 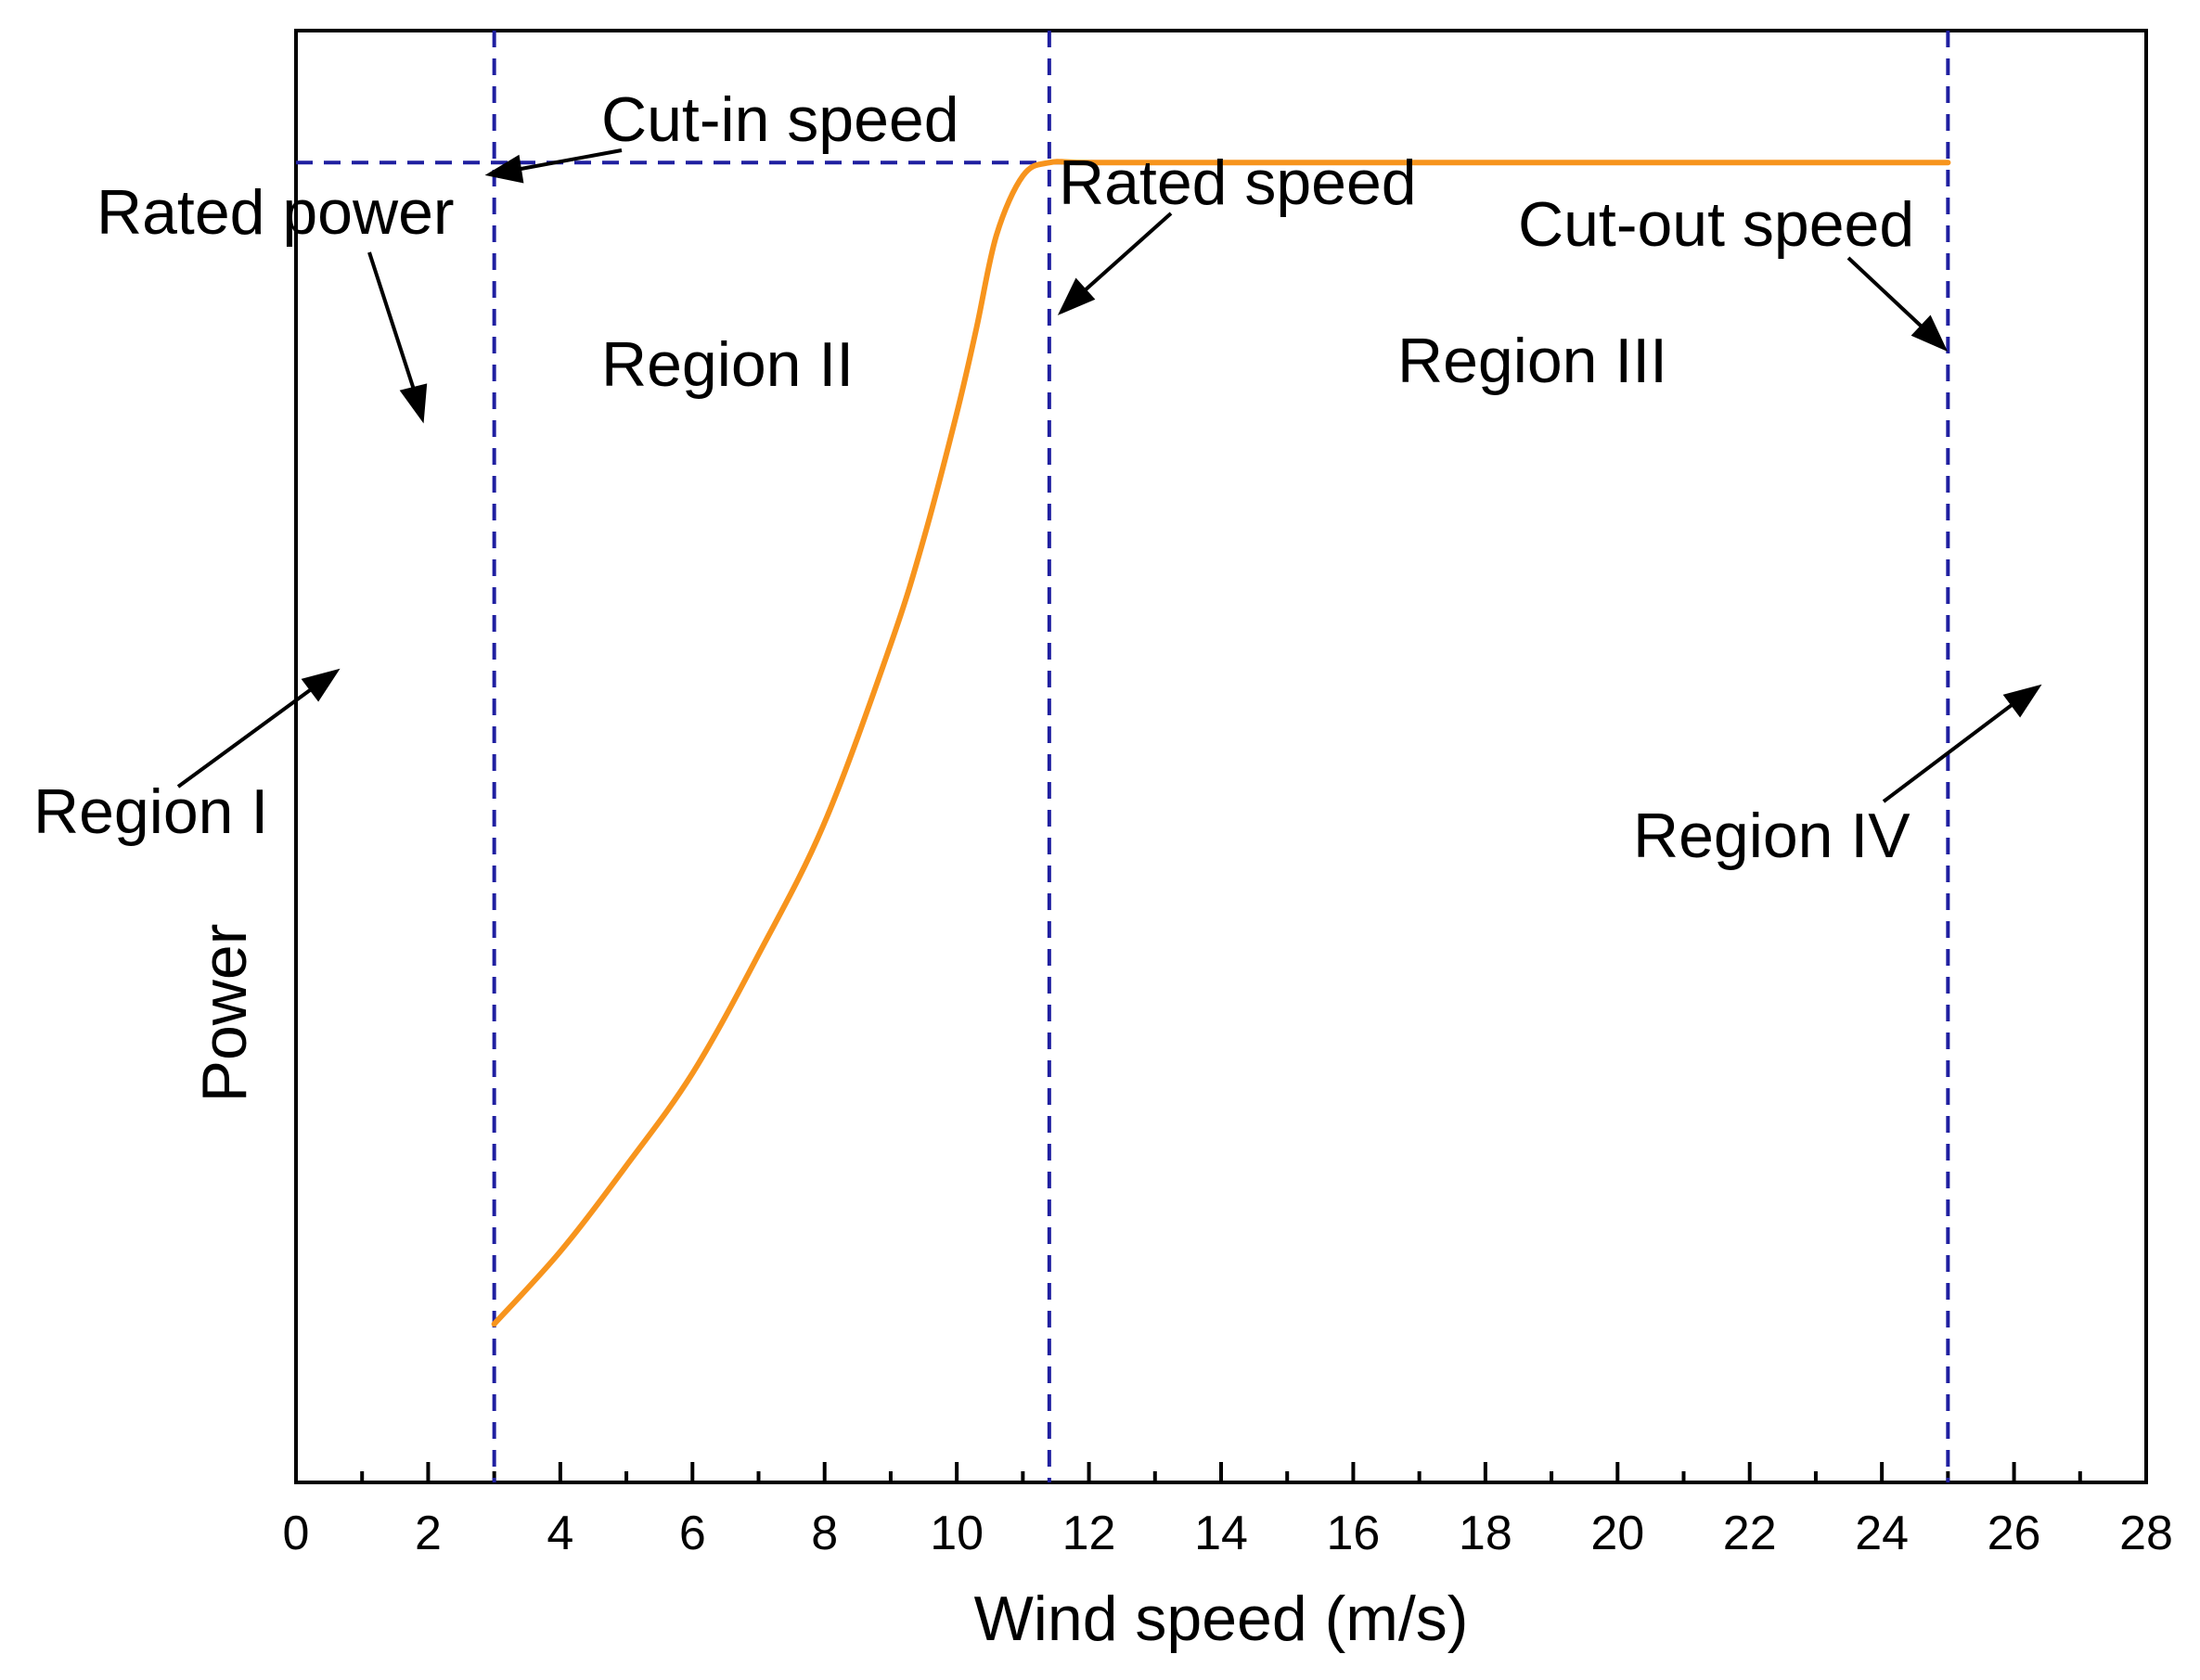 What do you see at coordinates (692, 1533) in the screenshot?
I see `x-tick-label: 6` at bounding box center [692, 1533].